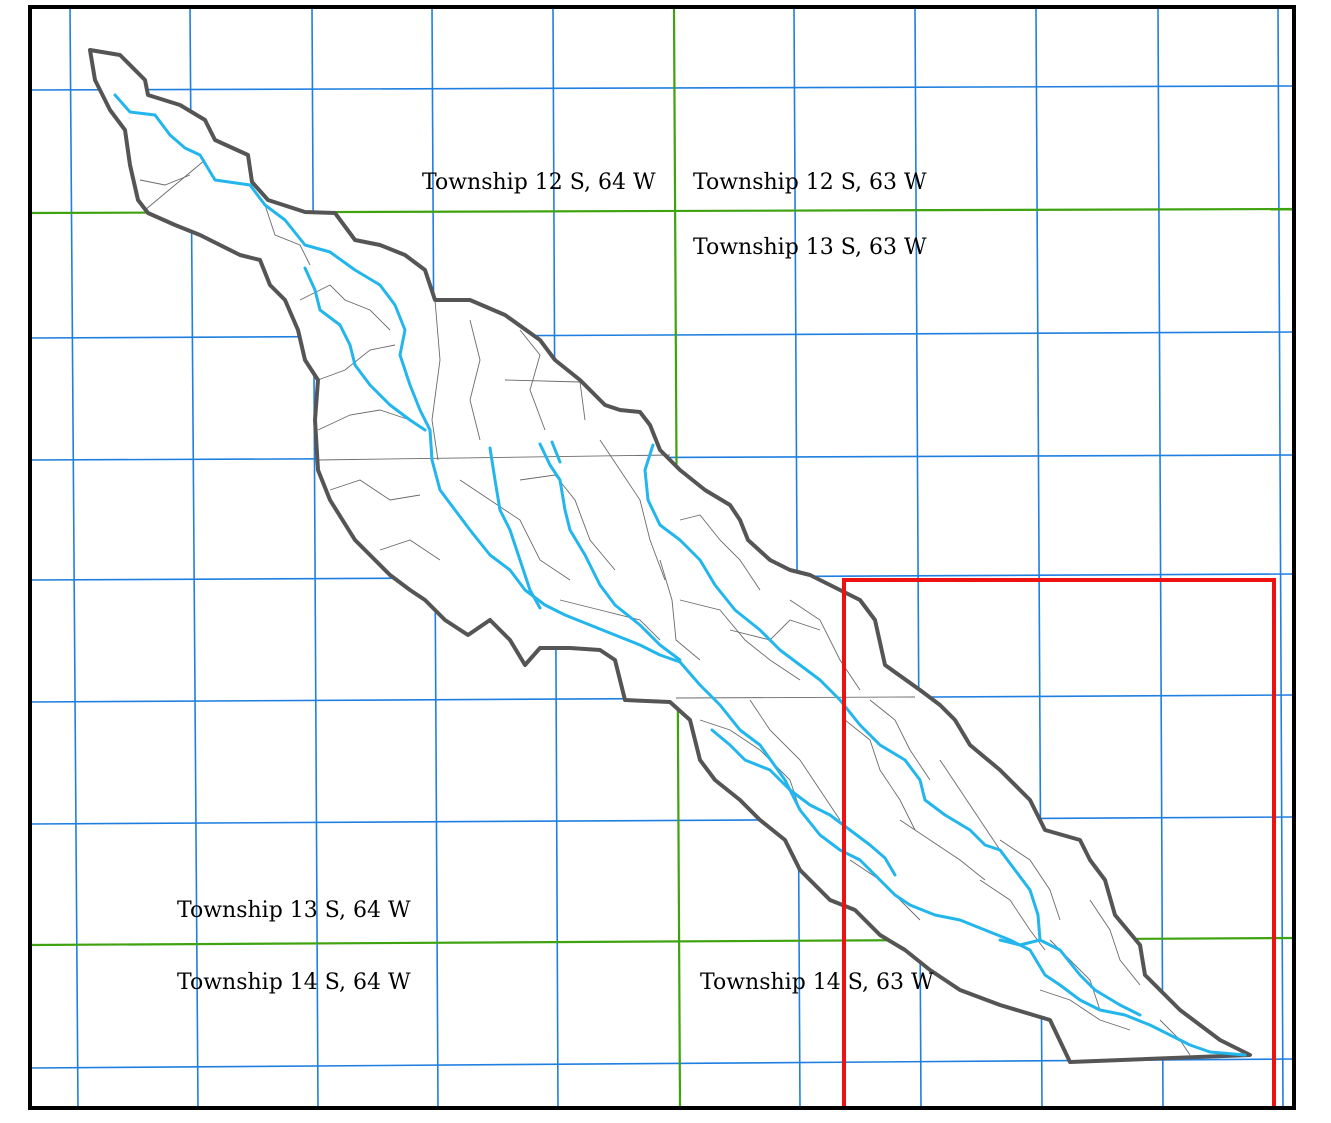 The height and width of the screenshot is (1123, 1331). What do you see at coordinates (810, 182) in the screenshot?
I see `label-township-12s-63w: Township 12 S, 63 W` at bounding box center [810, 182].